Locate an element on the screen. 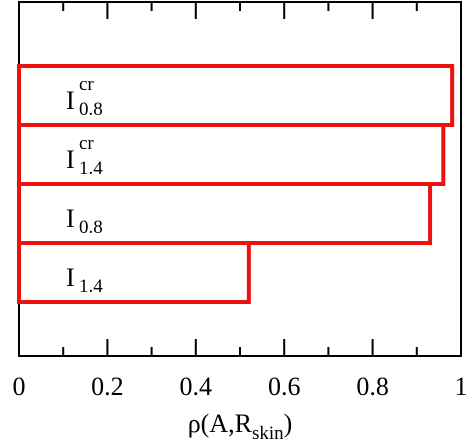  x-tick-label: 0.6 is located at coordinates (284, 386).